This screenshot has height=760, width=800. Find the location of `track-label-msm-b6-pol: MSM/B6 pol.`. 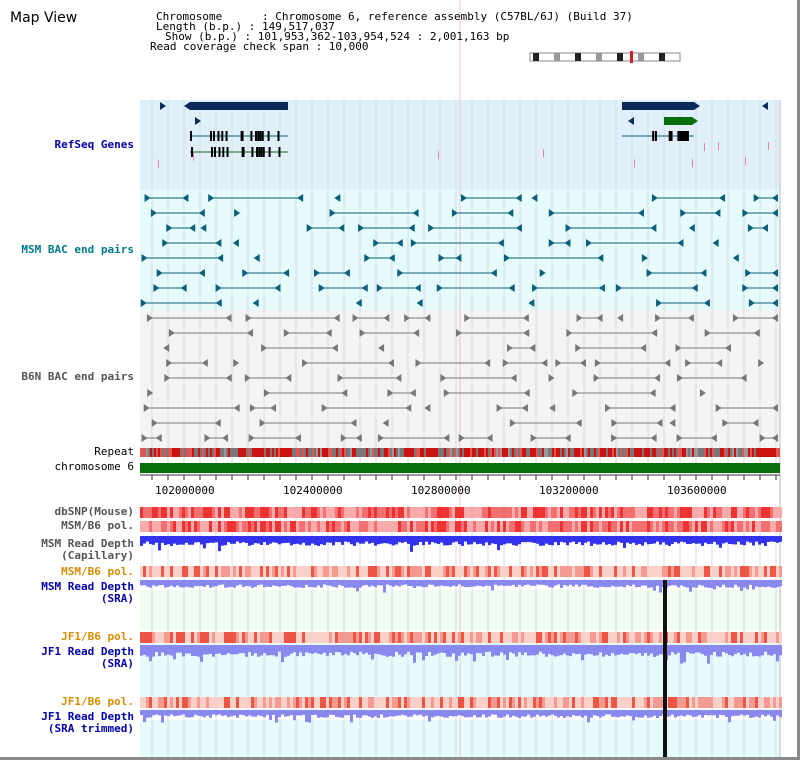

track-label-msm-b6-pol: MSM/B6 pol. is located at coordinates (97, 525).